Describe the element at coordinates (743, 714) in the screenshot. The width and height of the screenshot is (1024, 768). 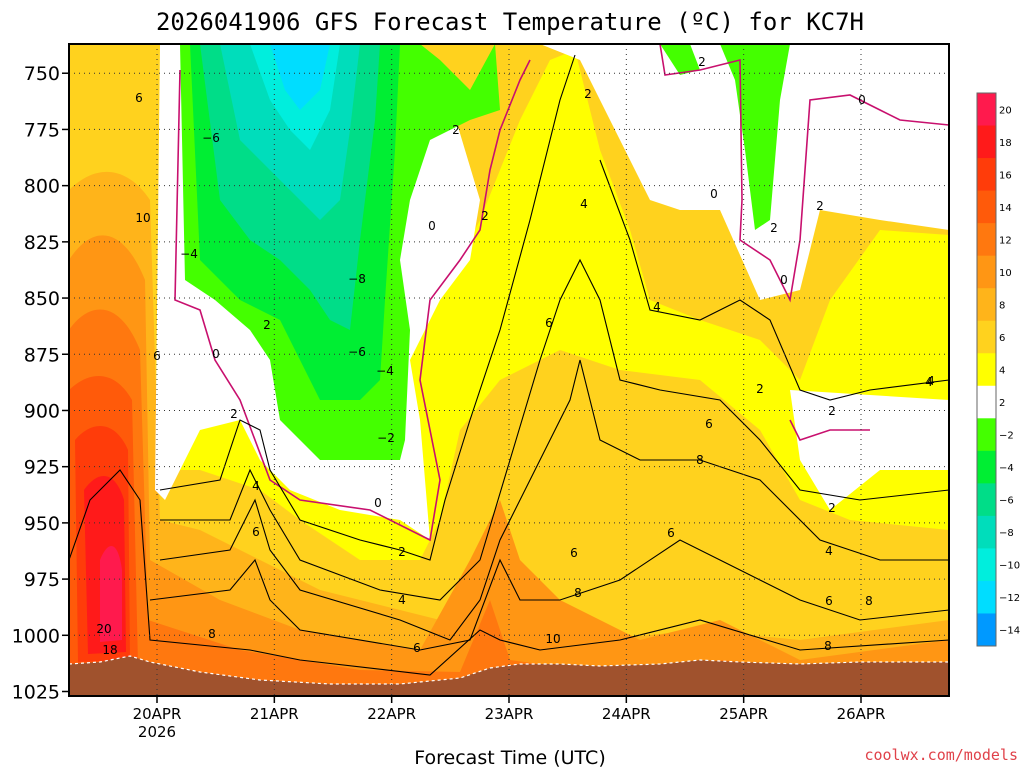
I see `x-tick-label: 25APR` at that location.